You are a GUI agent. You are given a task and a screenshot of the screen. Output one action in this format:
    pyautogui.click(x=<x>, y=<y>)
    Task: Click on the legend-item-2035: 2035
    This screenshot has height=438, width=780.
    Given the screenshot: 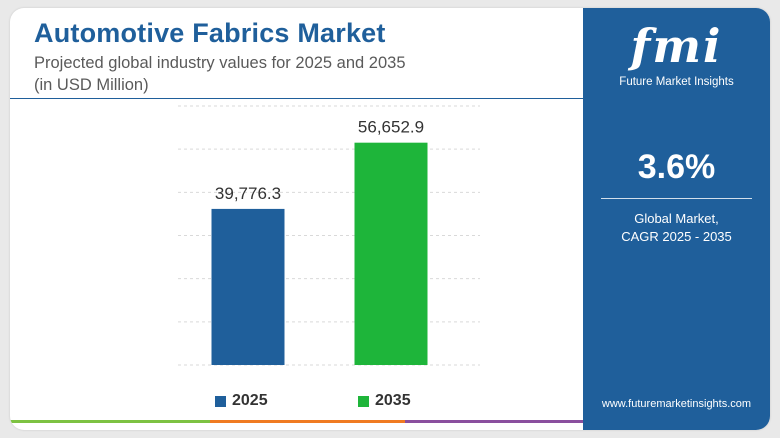 What is the action you would take?
    pyautogui.click(x=384, y=401)
    